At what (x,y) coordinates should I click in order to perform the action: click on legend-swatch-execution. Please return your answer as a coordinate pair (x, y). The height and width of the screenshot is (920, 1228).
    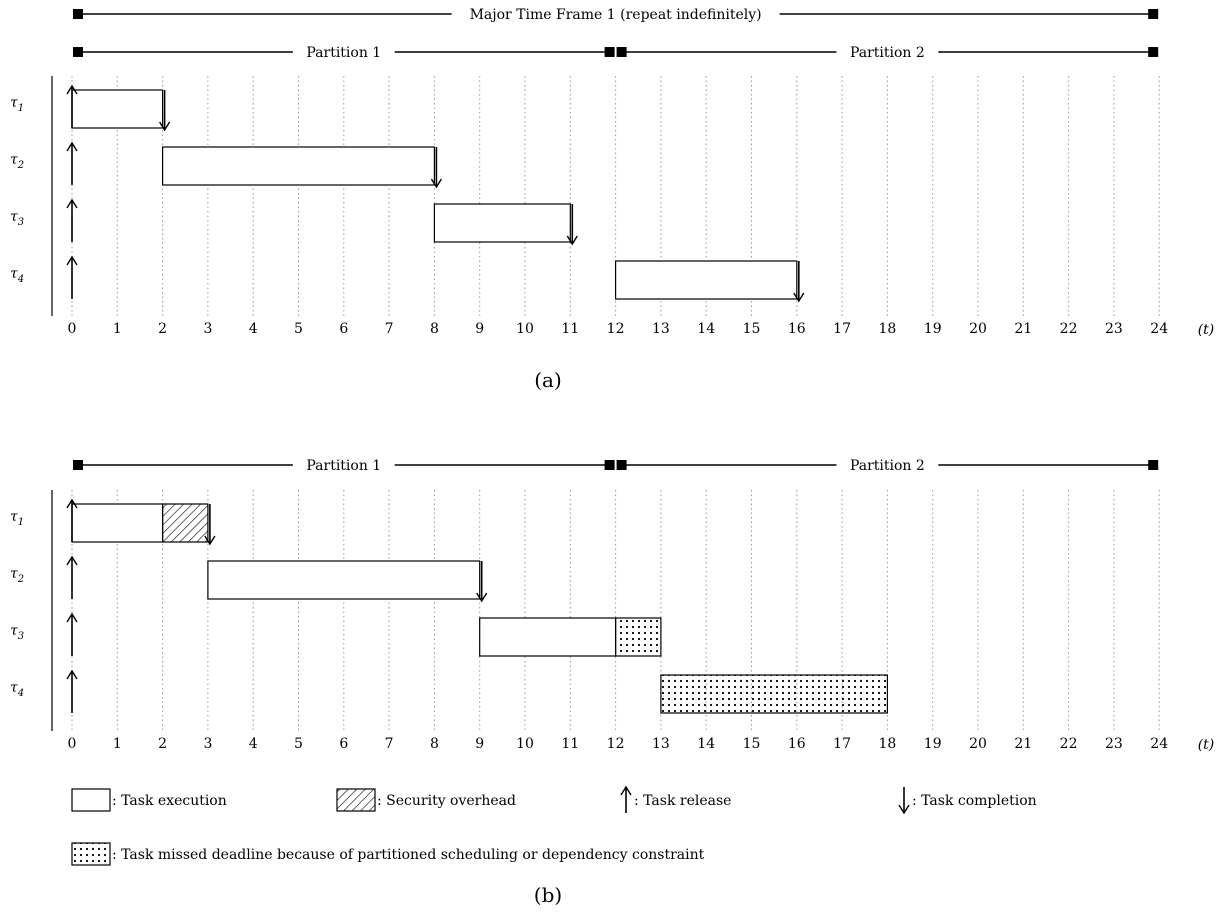
    Looking at the image, I should click on (91, 800).